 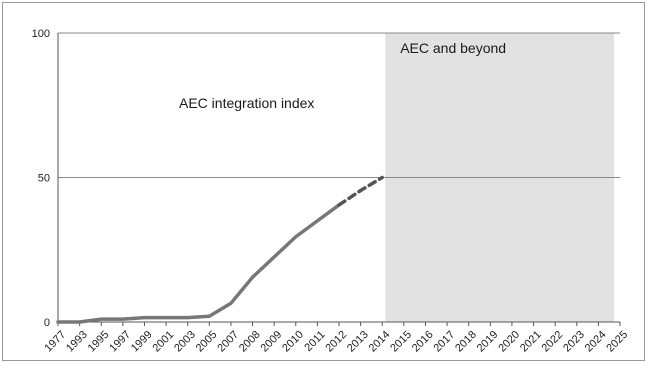 I want to click on y-tick-label: 0, so click(x=47, y=323).